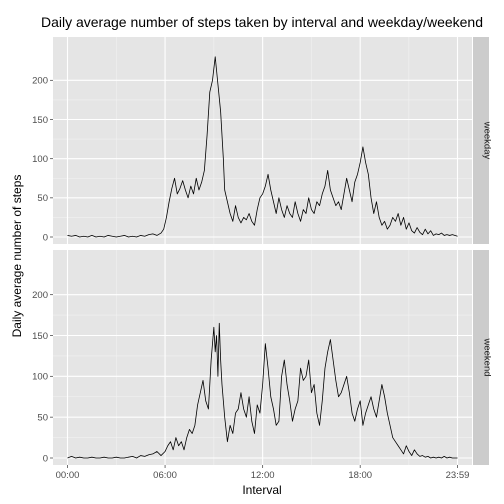  I want to click on facet-strip-label: weekend, so click(487, 356).